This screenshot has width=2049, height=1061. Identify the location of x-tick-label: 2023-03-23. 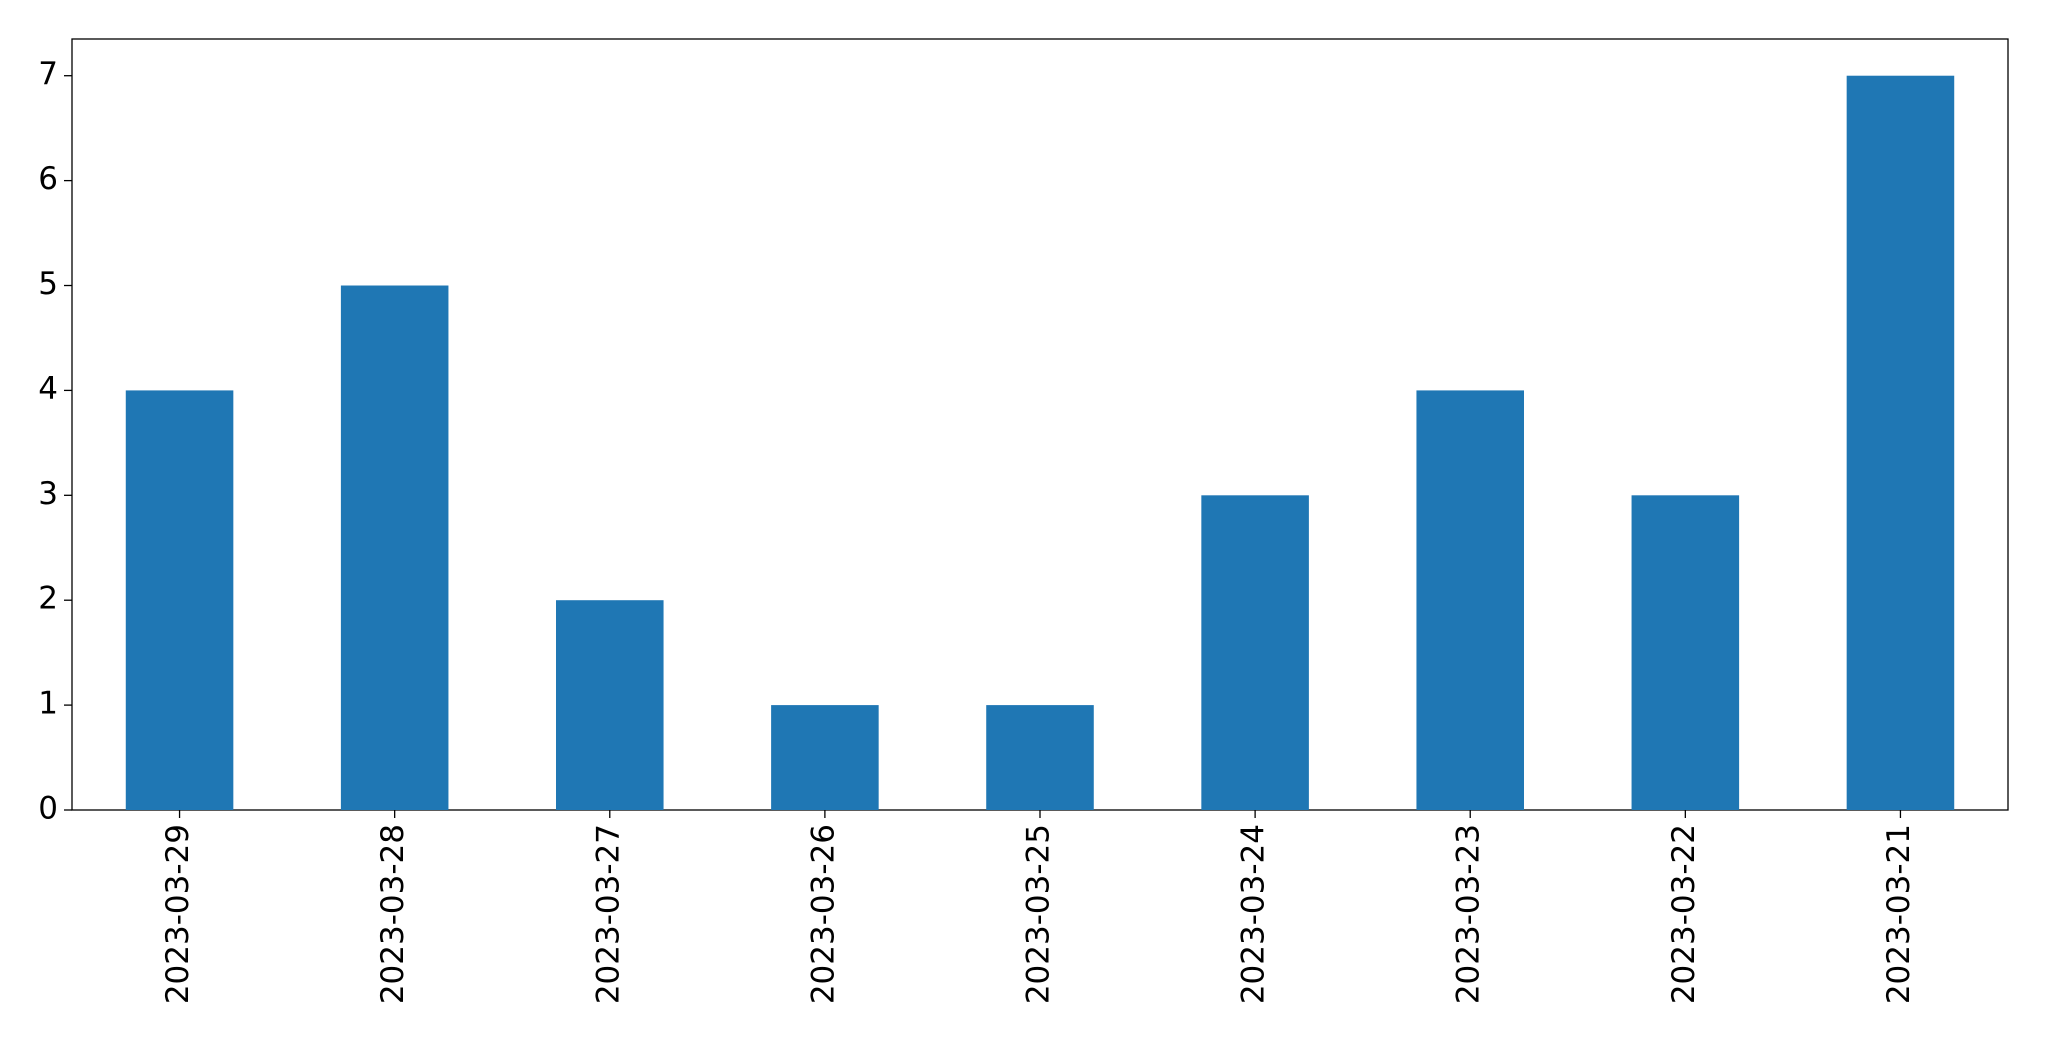
(1469, 914).